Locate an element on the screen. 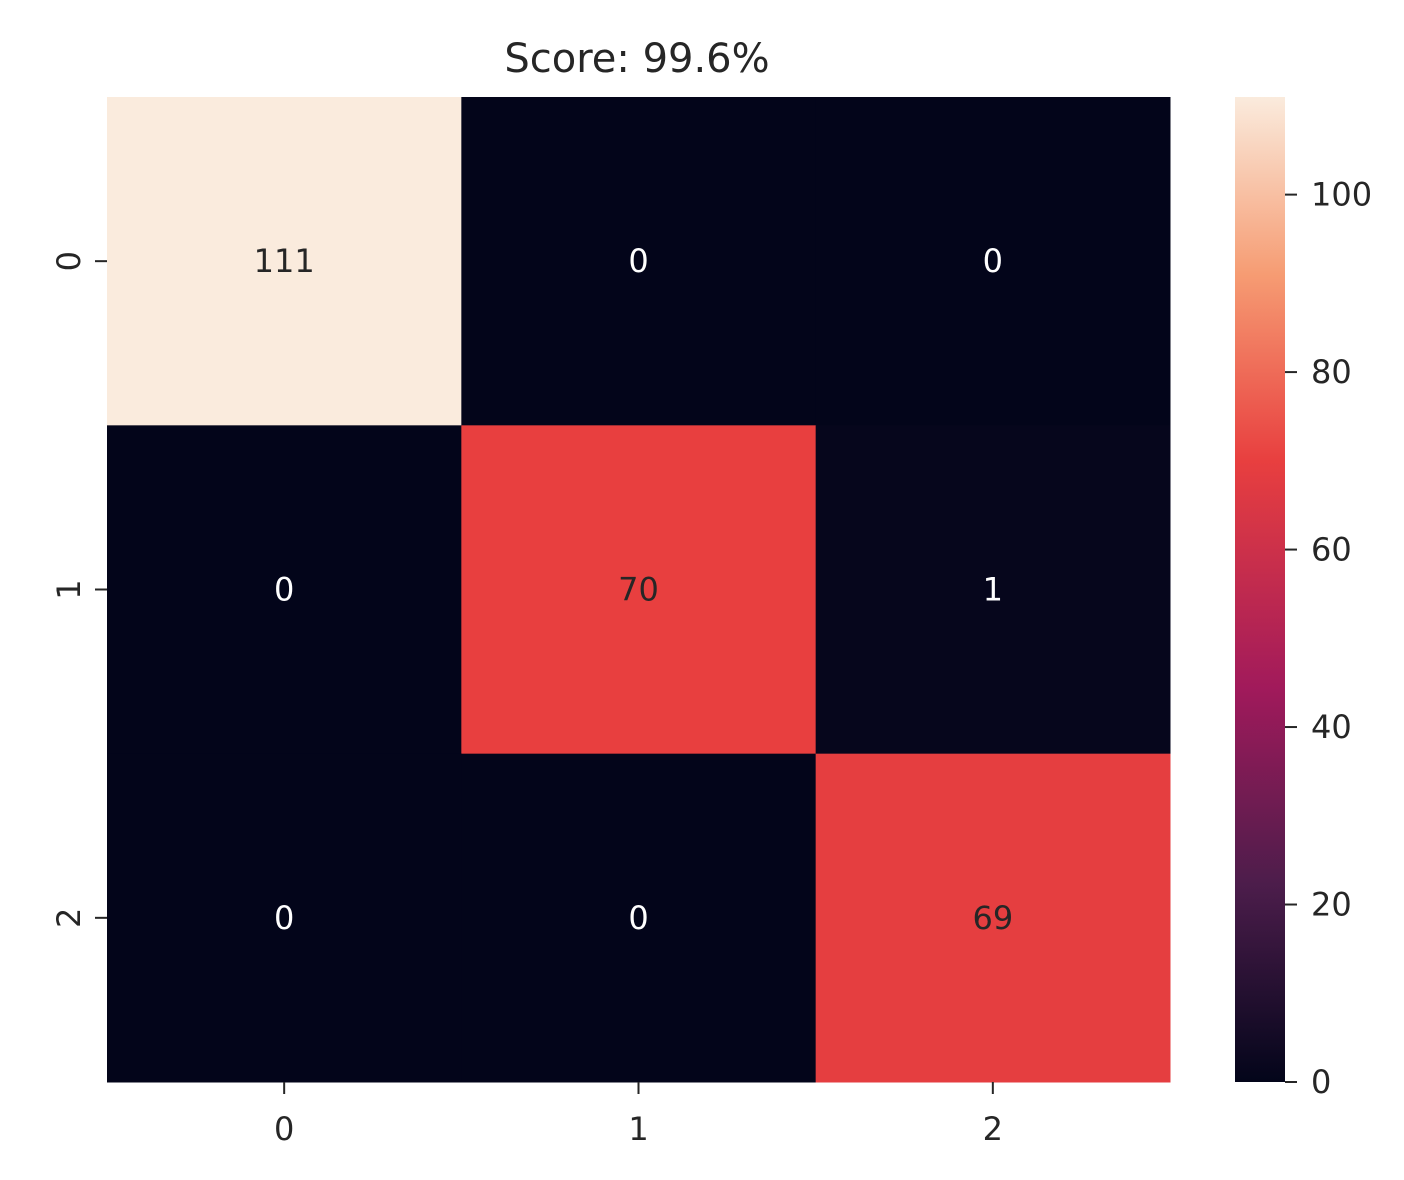 The image size is (1404, 1180). cell-annotation-1-2: 1 is located at coordinates (993, 590).